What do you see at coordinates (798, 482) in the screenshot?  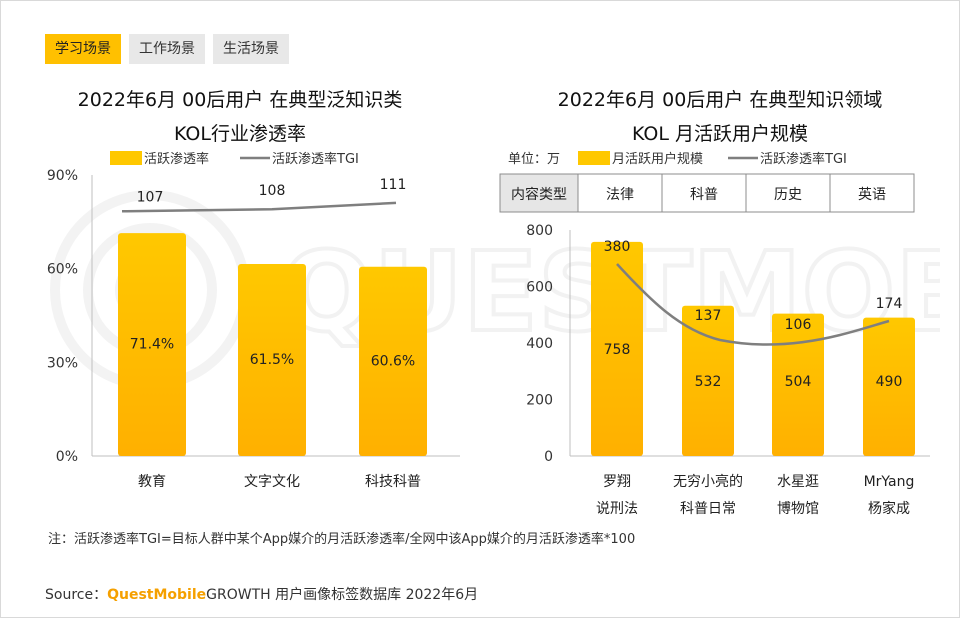 I see `x-tick-label: 水星逛` at bounding box center [798, 482].